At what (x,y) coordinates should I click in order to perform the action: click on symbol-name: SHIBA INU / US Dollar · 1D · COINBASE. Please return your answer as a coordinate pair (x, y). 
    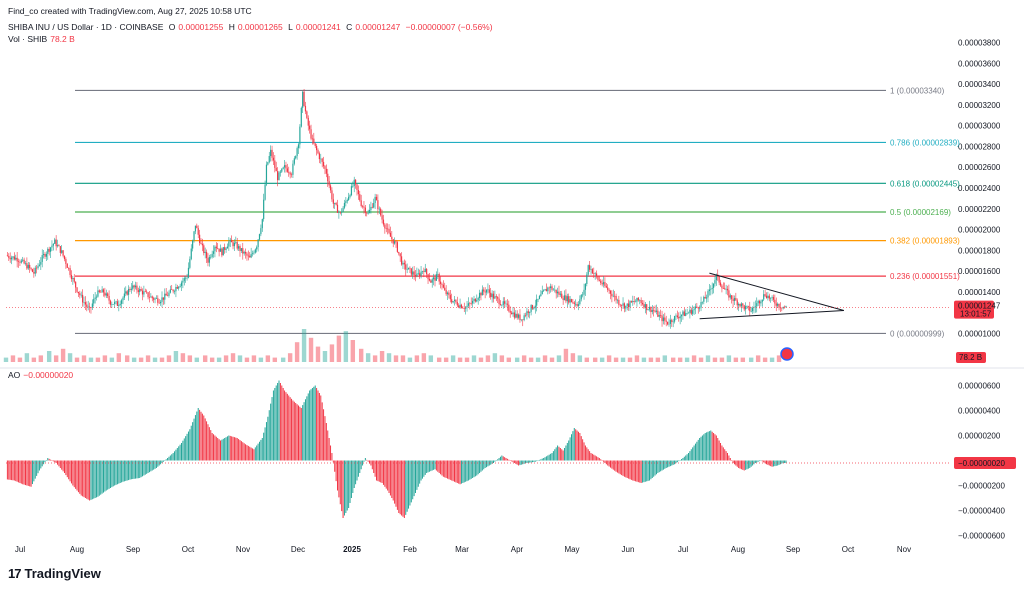
    Looking at the image, I should click on (86, 27).